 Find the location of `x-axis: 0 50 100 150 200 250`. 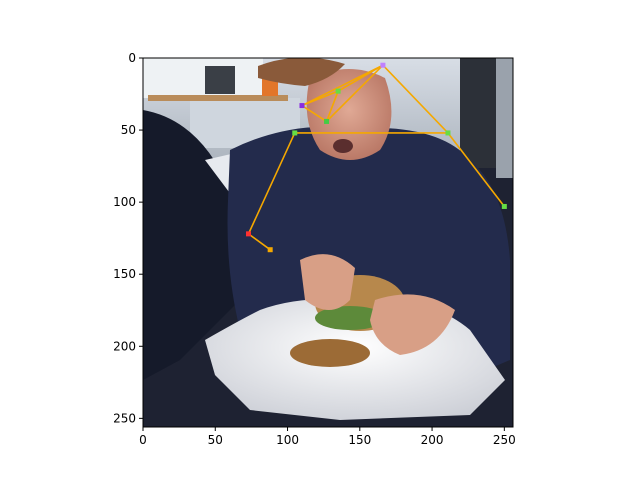

x-axis: 0 50 100 150 200 250 is located at coordinates (327, 437).